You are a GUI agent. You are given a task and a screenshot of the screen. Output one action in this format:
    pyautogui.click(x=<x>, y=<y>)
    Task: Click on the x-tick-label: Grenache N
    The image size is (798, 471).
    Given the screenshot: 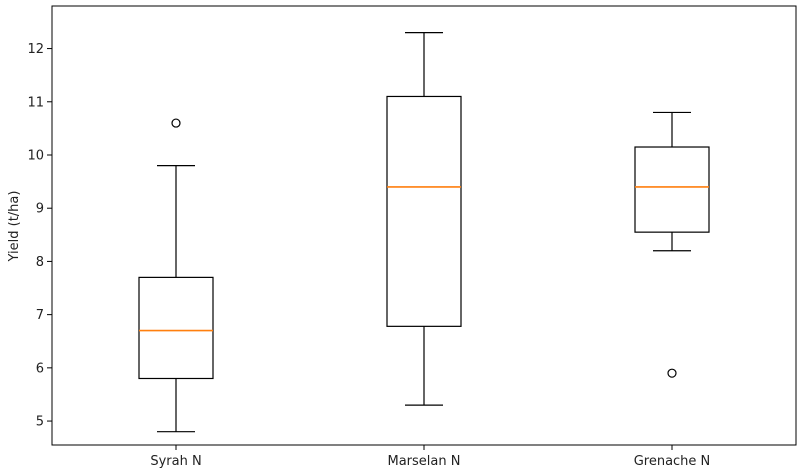 What is the action you would take?
    pyautogui.click(x=672, y=461)
    